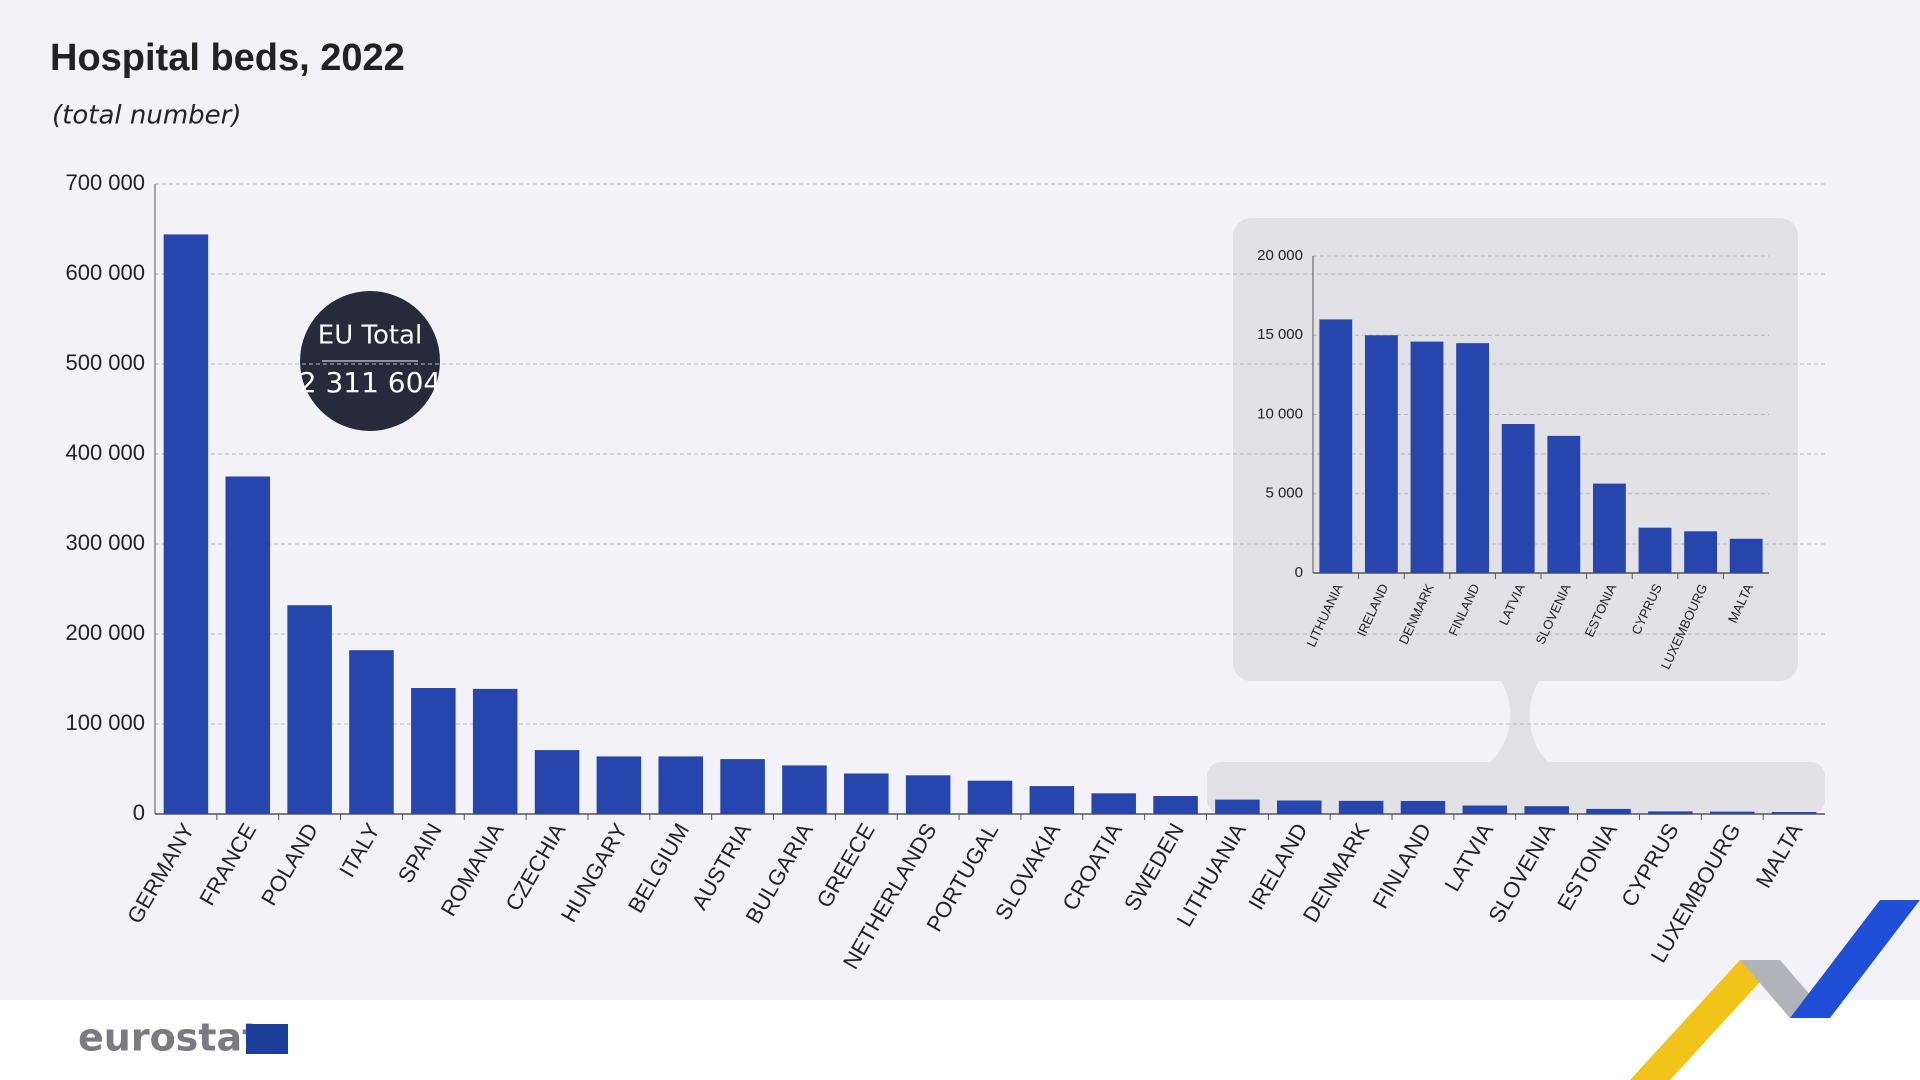 This screenshot has height=1080, width=1920. I want to click on y-tick-label: 200 000, so click(105, 632).